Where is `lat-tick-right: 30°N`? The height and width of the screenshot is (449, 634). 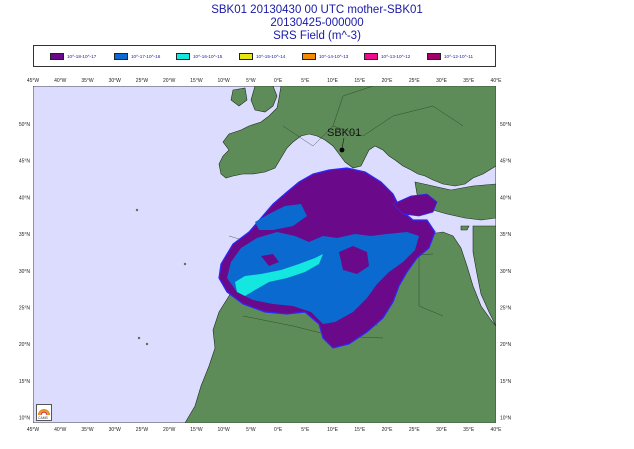 lat-tick-right: 30°N is located at coordinates (506, 272).